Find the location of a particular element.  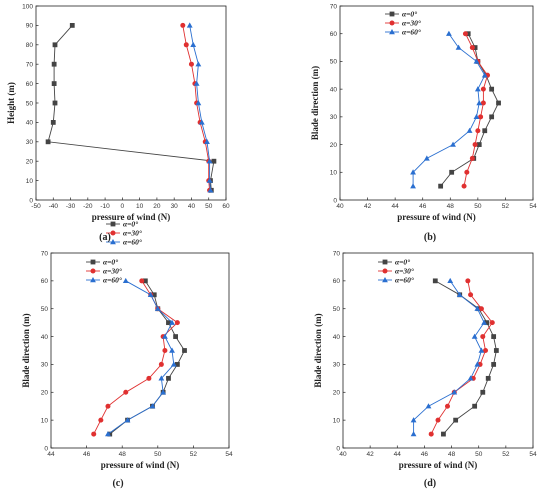

y-tick-label: 10 is located at coordinates (45, 420).